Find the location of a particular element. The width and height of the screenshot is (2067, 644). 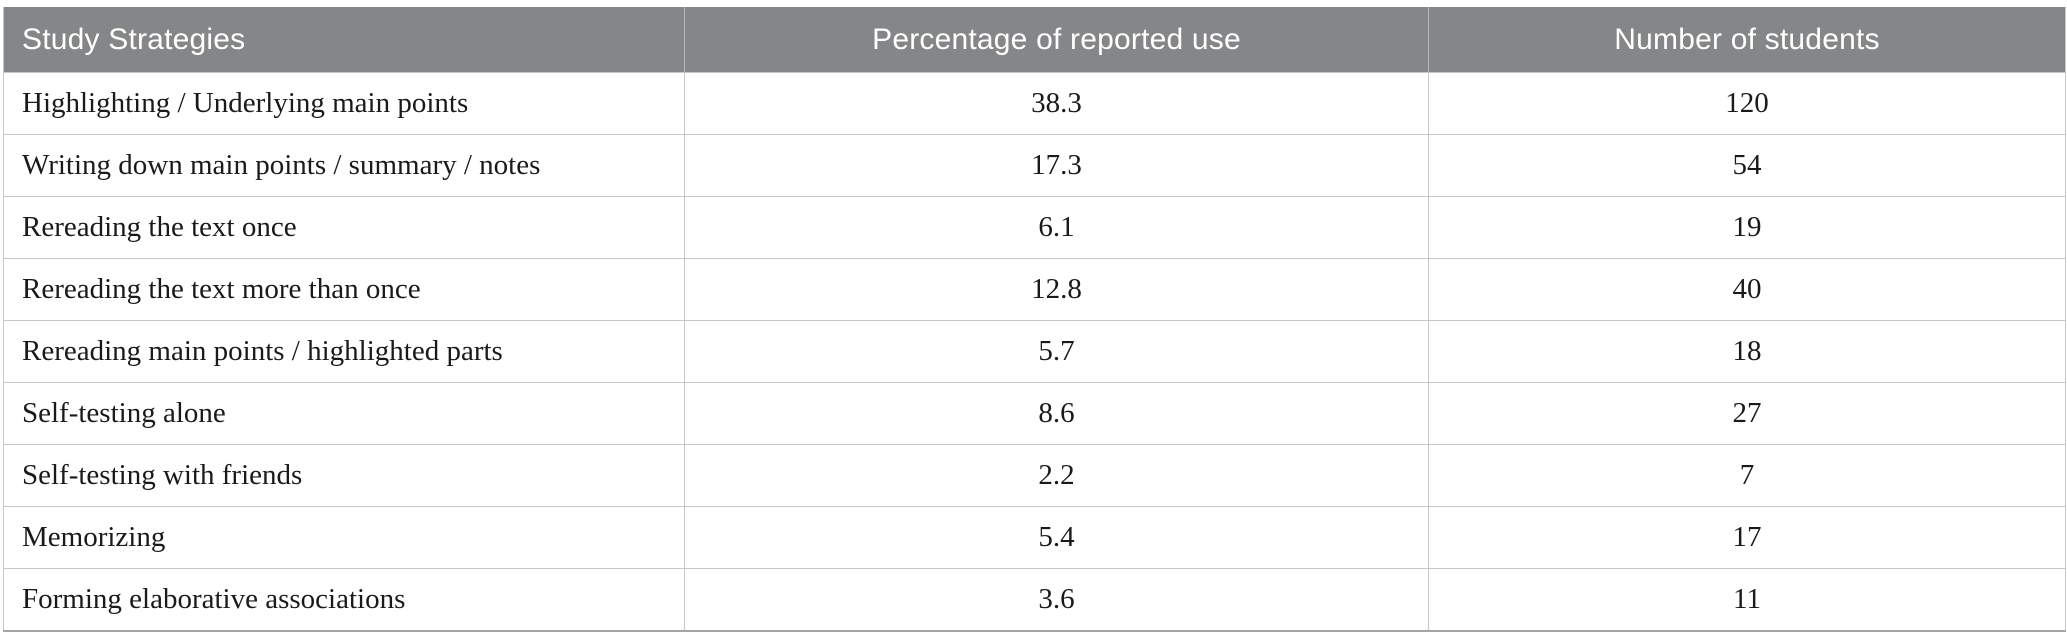

table-cell-students: 7 is located at coordinates (1747, 475).